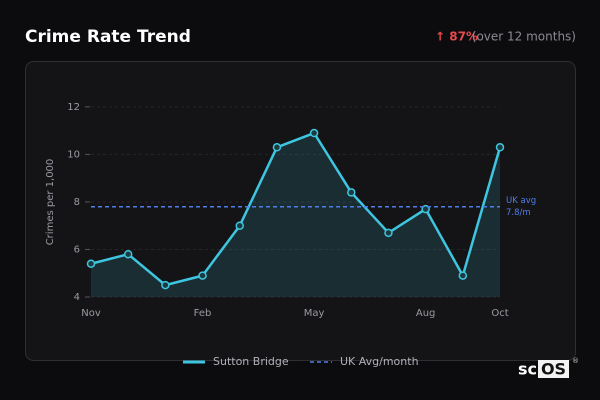 Image resolution: width=600 pixels, height=400 pixels. Describe the element at coordinates (379, 361) in the screenshot. I see `legend-label: UK Avg/month` at that location.